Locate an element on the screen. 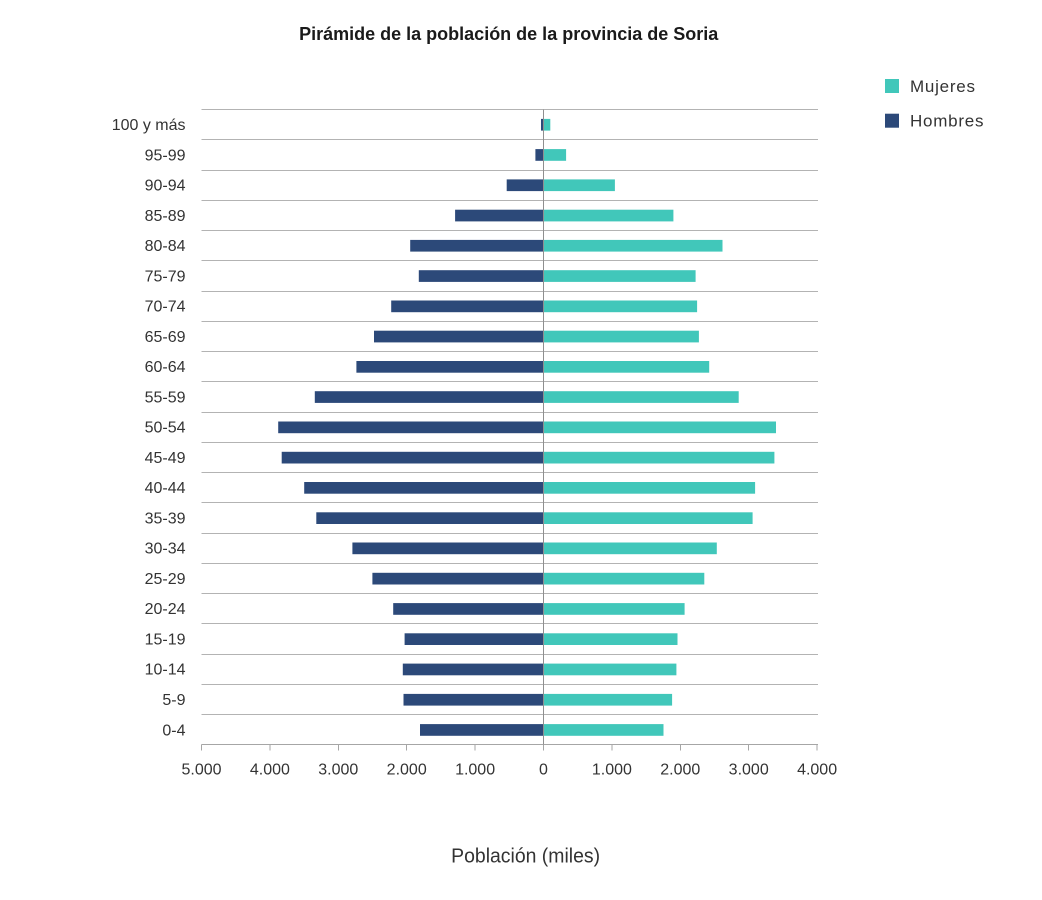  svg-text: 70-74 is located at coordinates (165, 307).